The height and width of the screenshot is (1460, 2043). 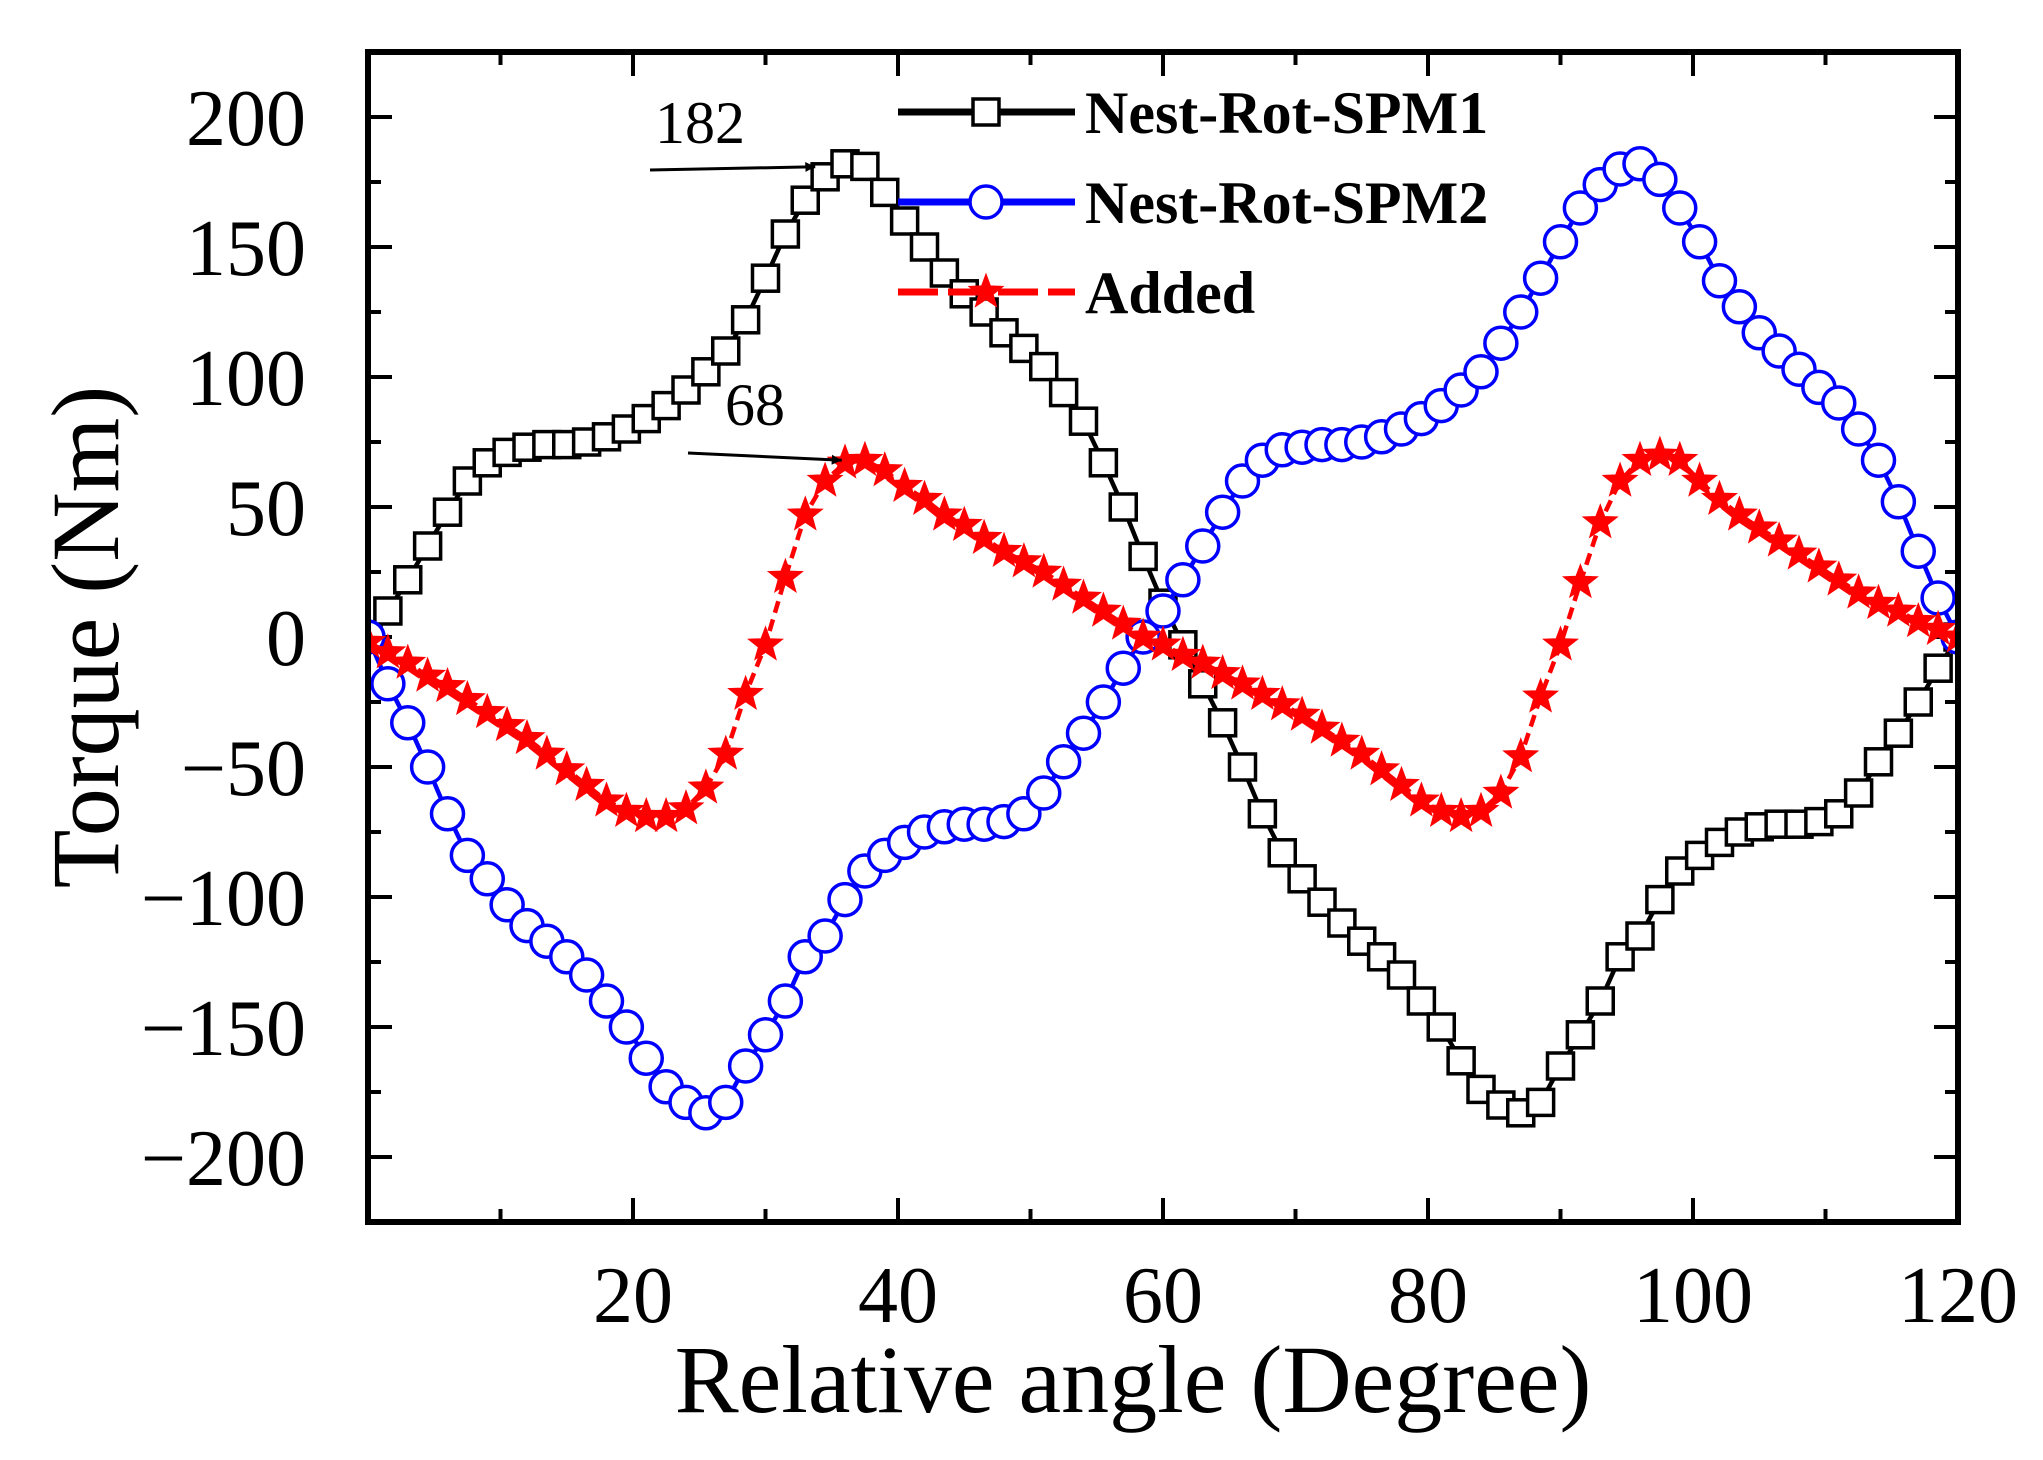 I want to click on legend-label: Added, so click(x=1170, y=293).